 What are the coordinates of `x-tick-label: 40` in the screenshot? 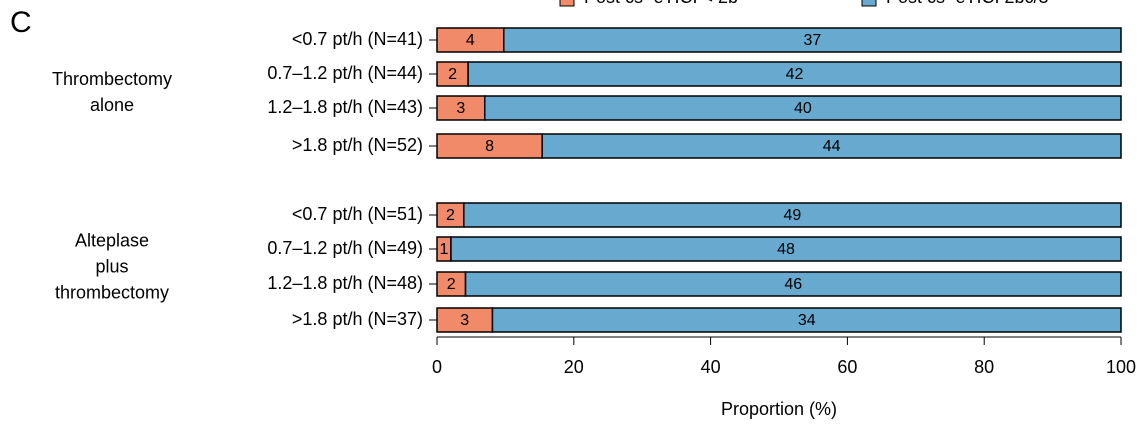 It's located at (711, 367).